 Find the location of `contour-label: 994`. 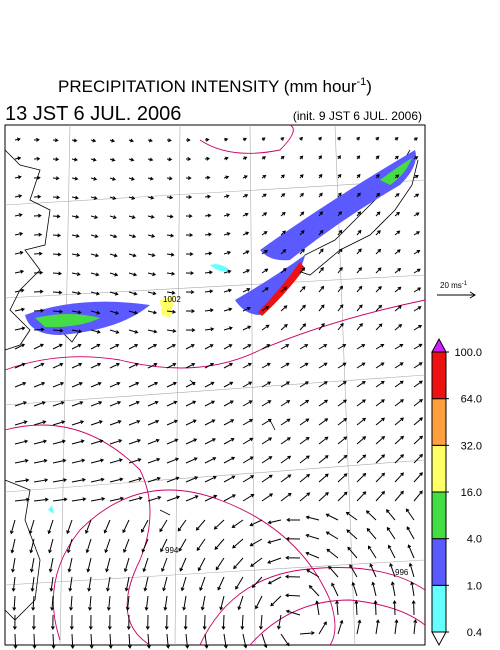

contour-label: 994 is located at coordinates (172, 550).